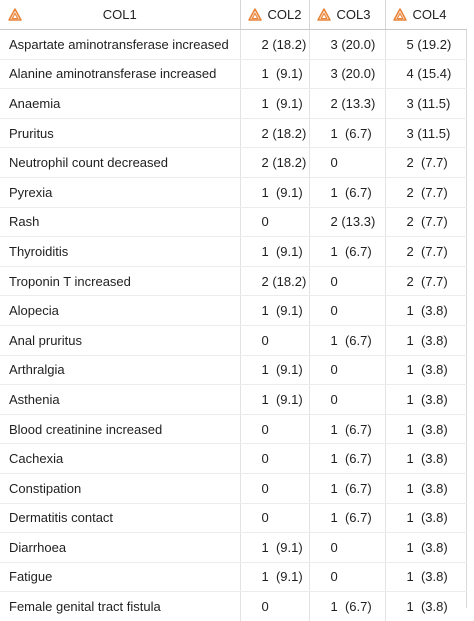 The height and width of the screenshot is (621, 474). I want to click on column-header-col1: COL1, so click(120, 15).